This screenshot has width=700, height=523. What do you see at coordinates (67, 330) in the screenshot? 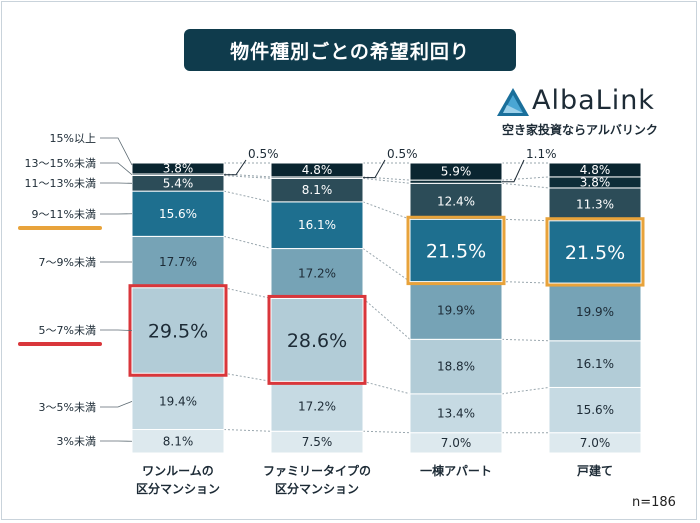
I see `legend-label: 5～7%未満` at bounding box center [67, 330].